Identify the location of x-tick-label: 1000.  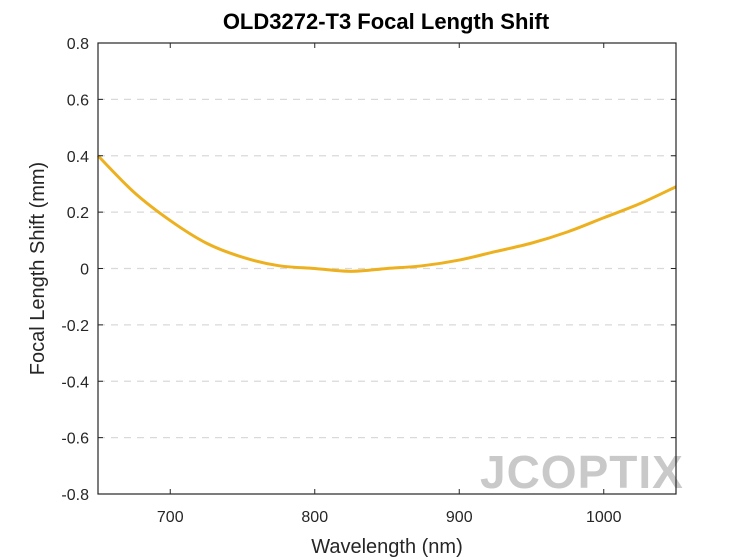
(604, 517).